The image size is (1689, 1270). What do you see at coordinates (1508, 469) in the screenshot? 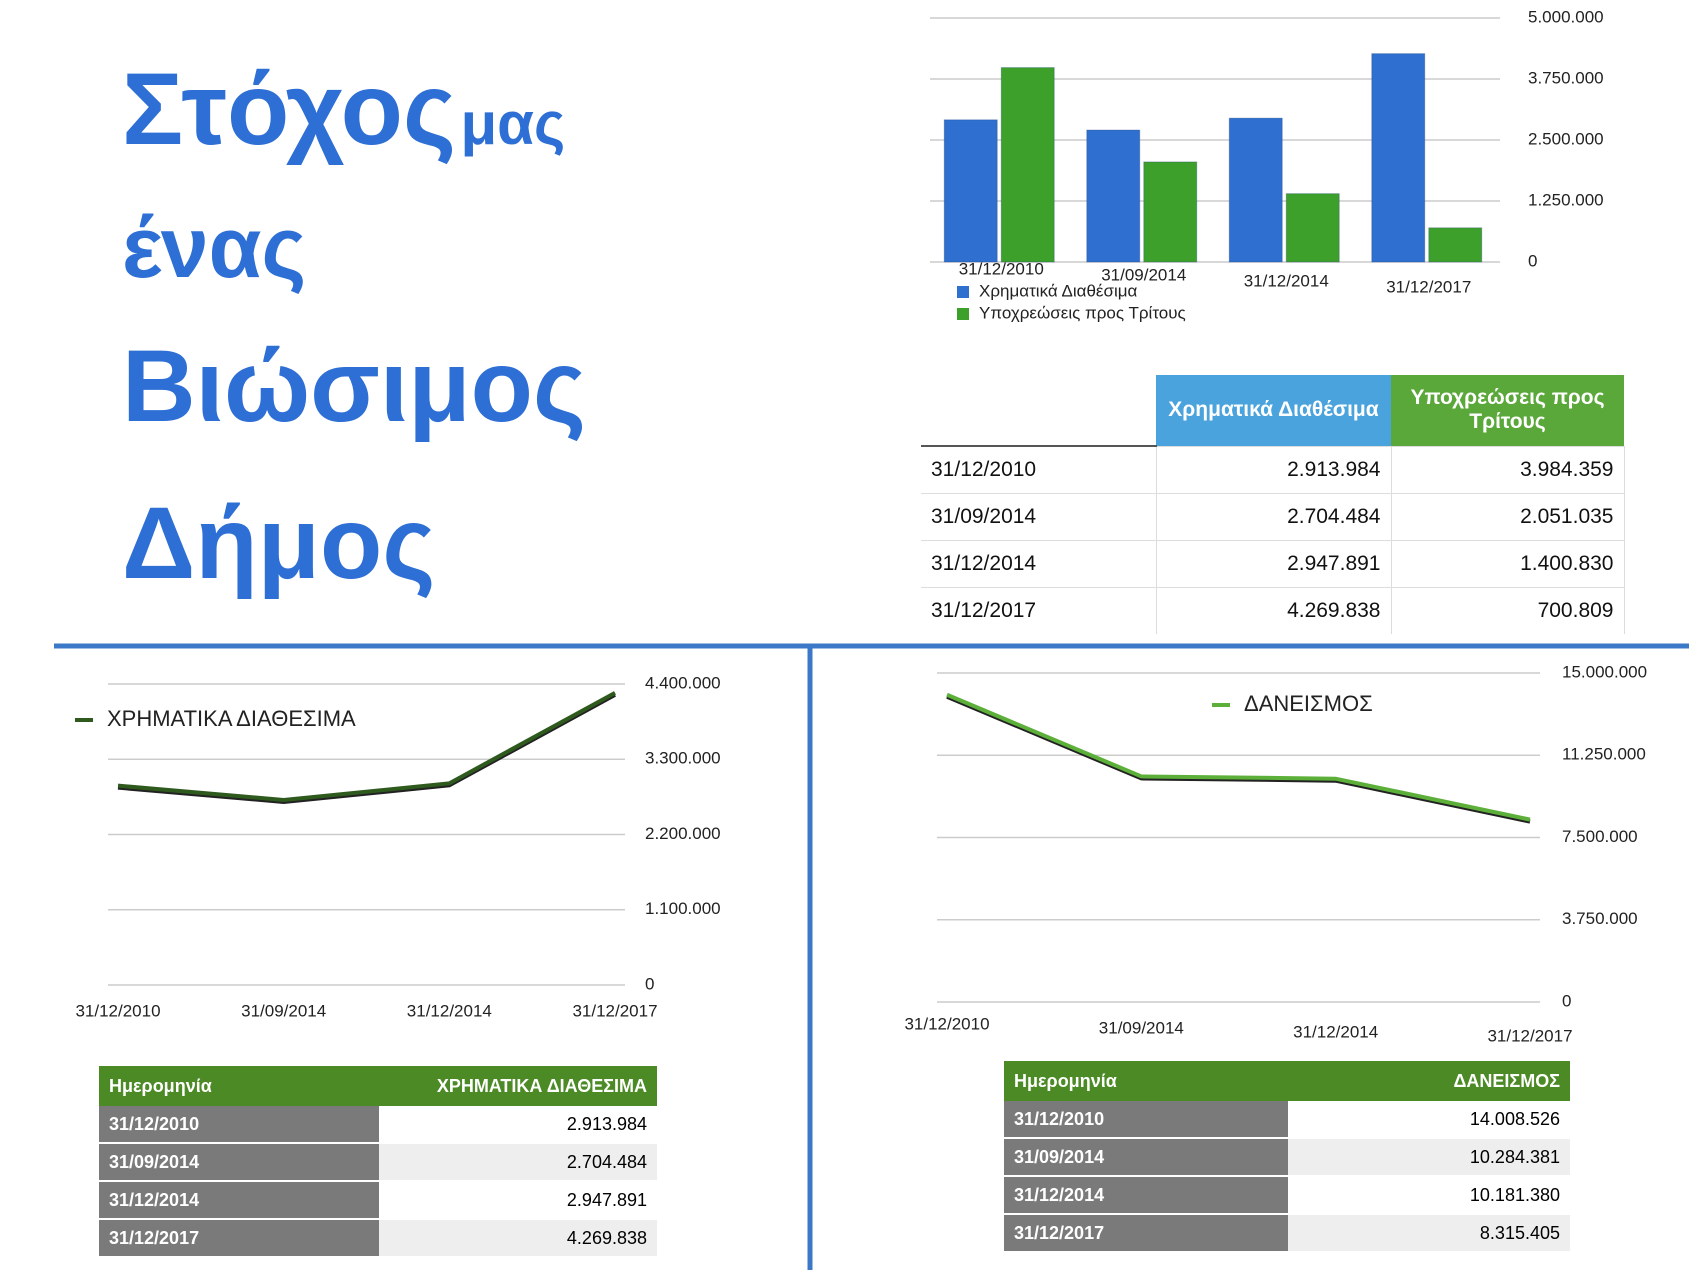
I see `cell: 3.984.359` at bounding box center [1508, 469].